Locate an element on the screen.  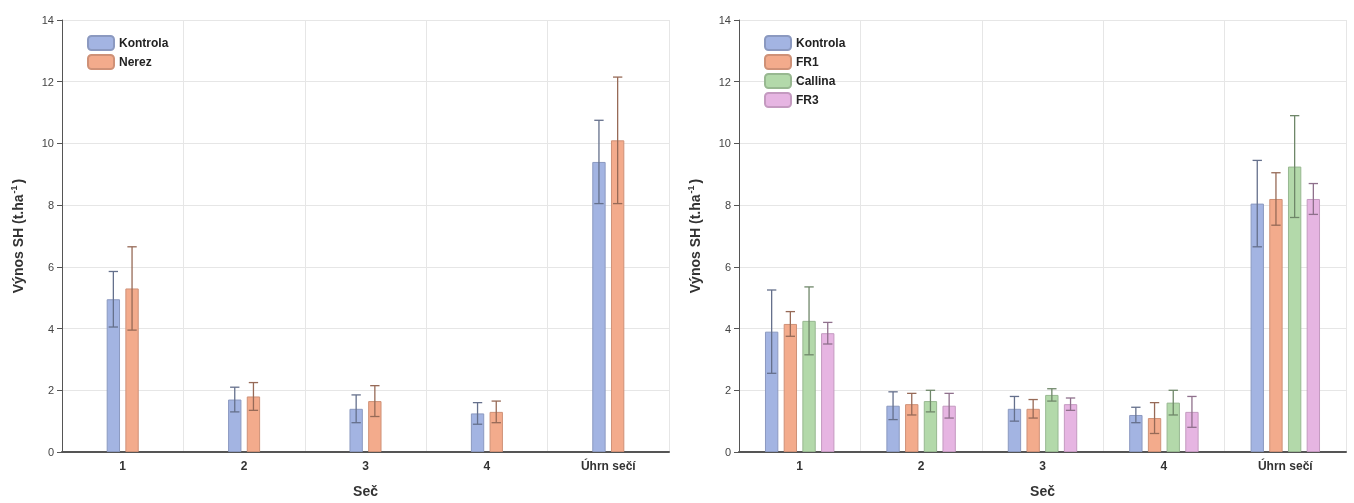
legend-label: FR1 is located at coordinates (807, 62).